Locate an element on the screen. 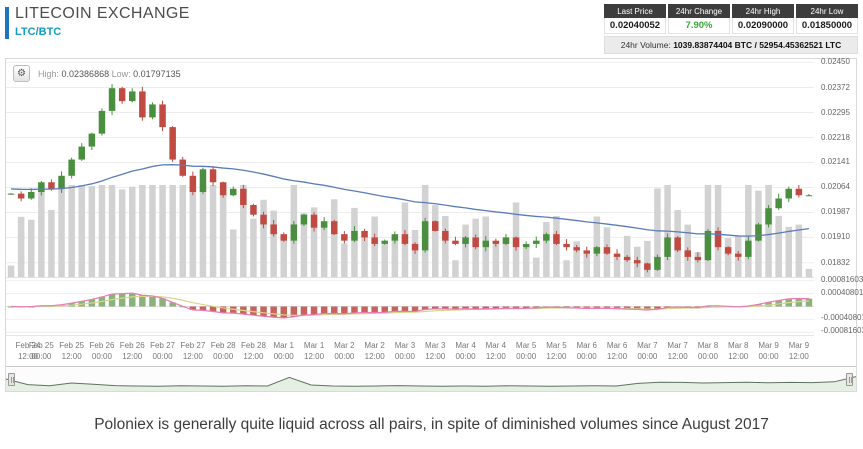  price-axis-label: 0.02372 is located at coordinates (835, 87).